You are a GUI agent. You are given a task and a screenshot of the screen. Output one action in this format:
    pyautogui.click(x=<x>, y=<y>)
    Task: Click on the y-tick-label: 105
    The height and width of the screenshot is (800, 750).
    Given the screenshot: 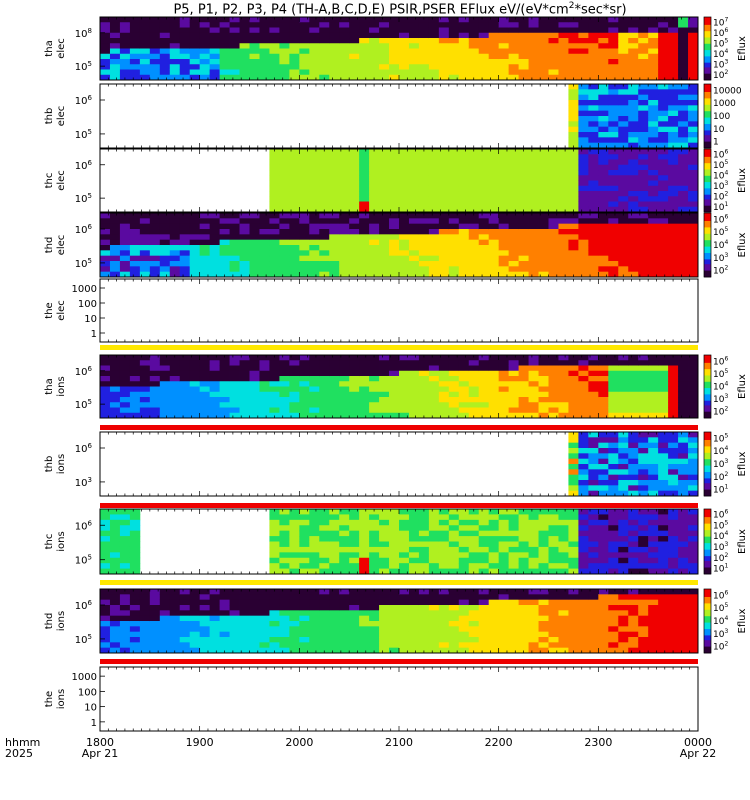 What is the action you would take?
    pyautogui.click(x=83, y=404)
    